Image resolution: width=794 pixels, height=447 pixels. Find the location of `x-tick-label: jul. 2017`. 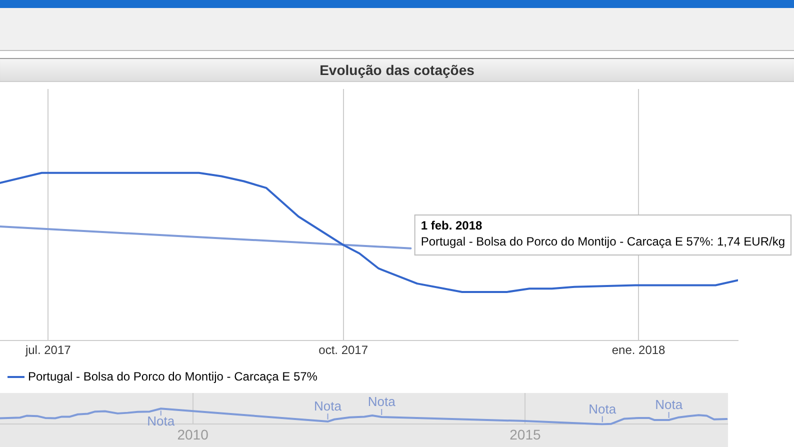

x-tick-label: jul. 2017 is located at coordinates (48, 350).